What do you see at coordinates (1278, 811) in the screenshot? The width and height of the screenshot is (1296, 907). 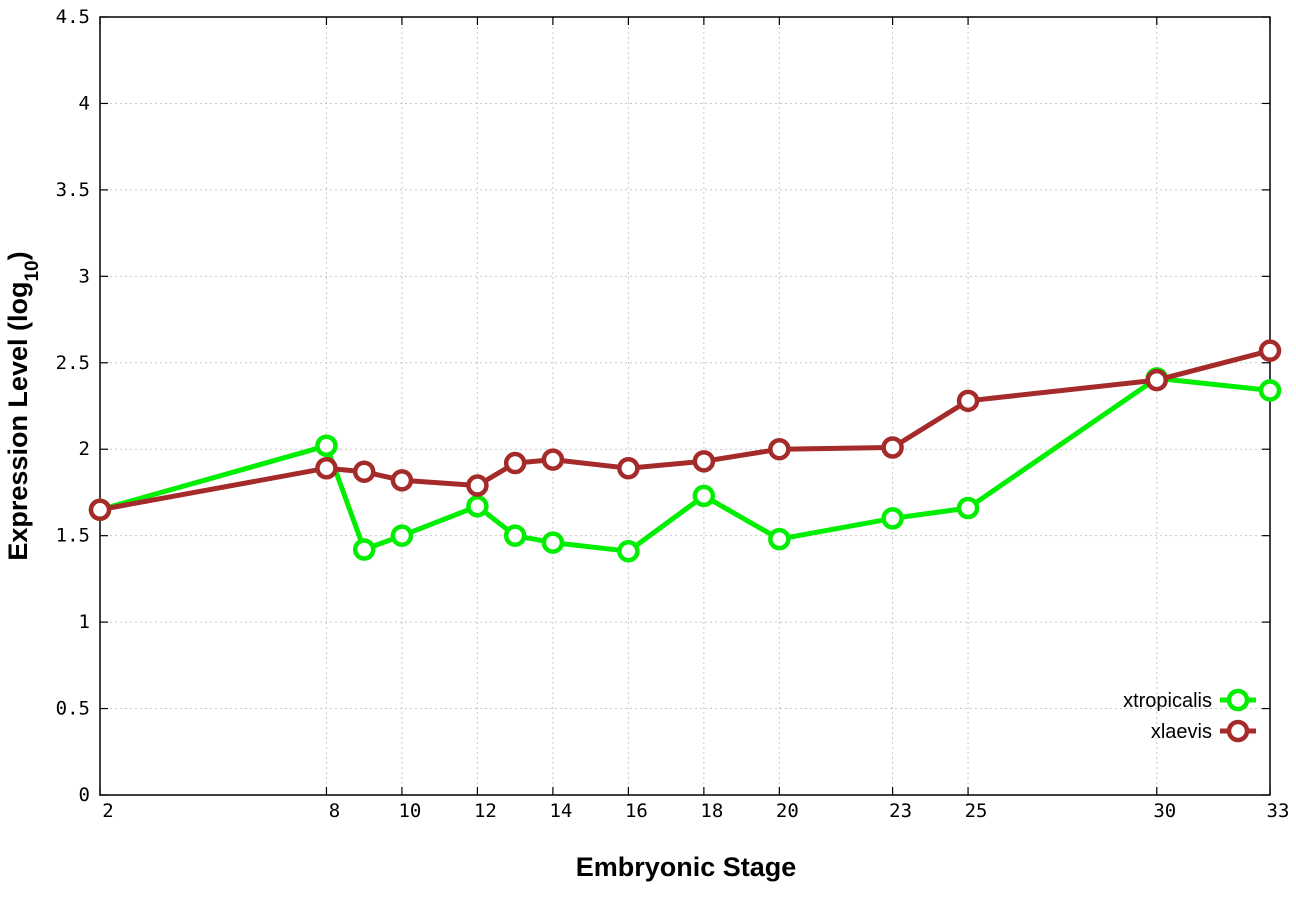 I see `x-tick-label: 33` at bounding box center [1278, 811].